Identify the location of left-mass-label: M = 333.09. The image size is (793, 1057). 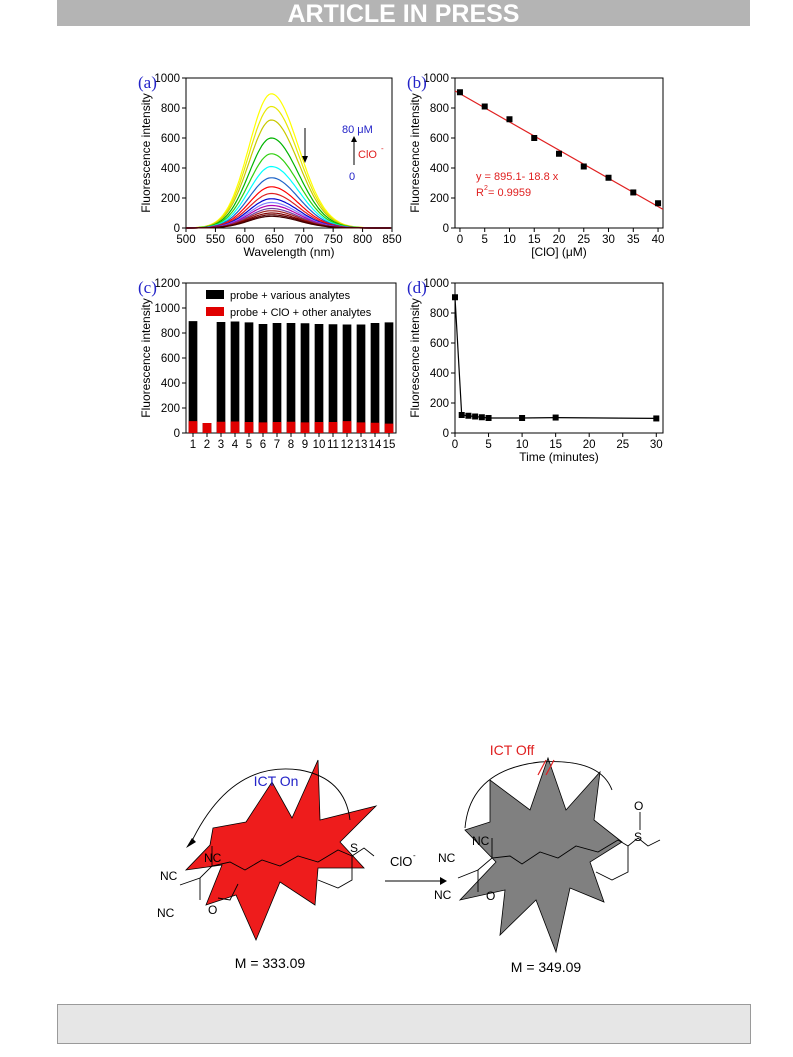
(270, 963).